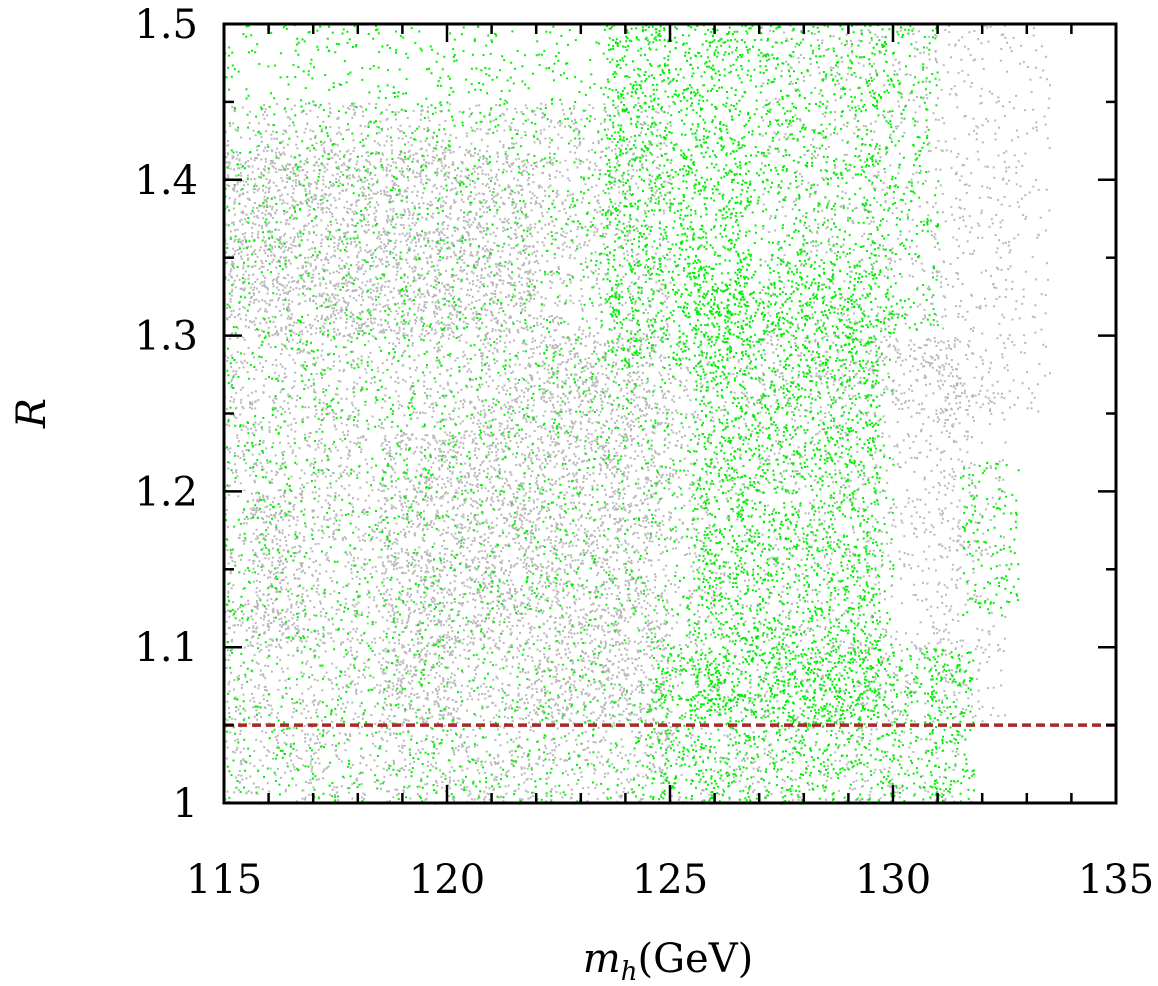  I want to click on x-tick-label: 125, so click(670, 880).